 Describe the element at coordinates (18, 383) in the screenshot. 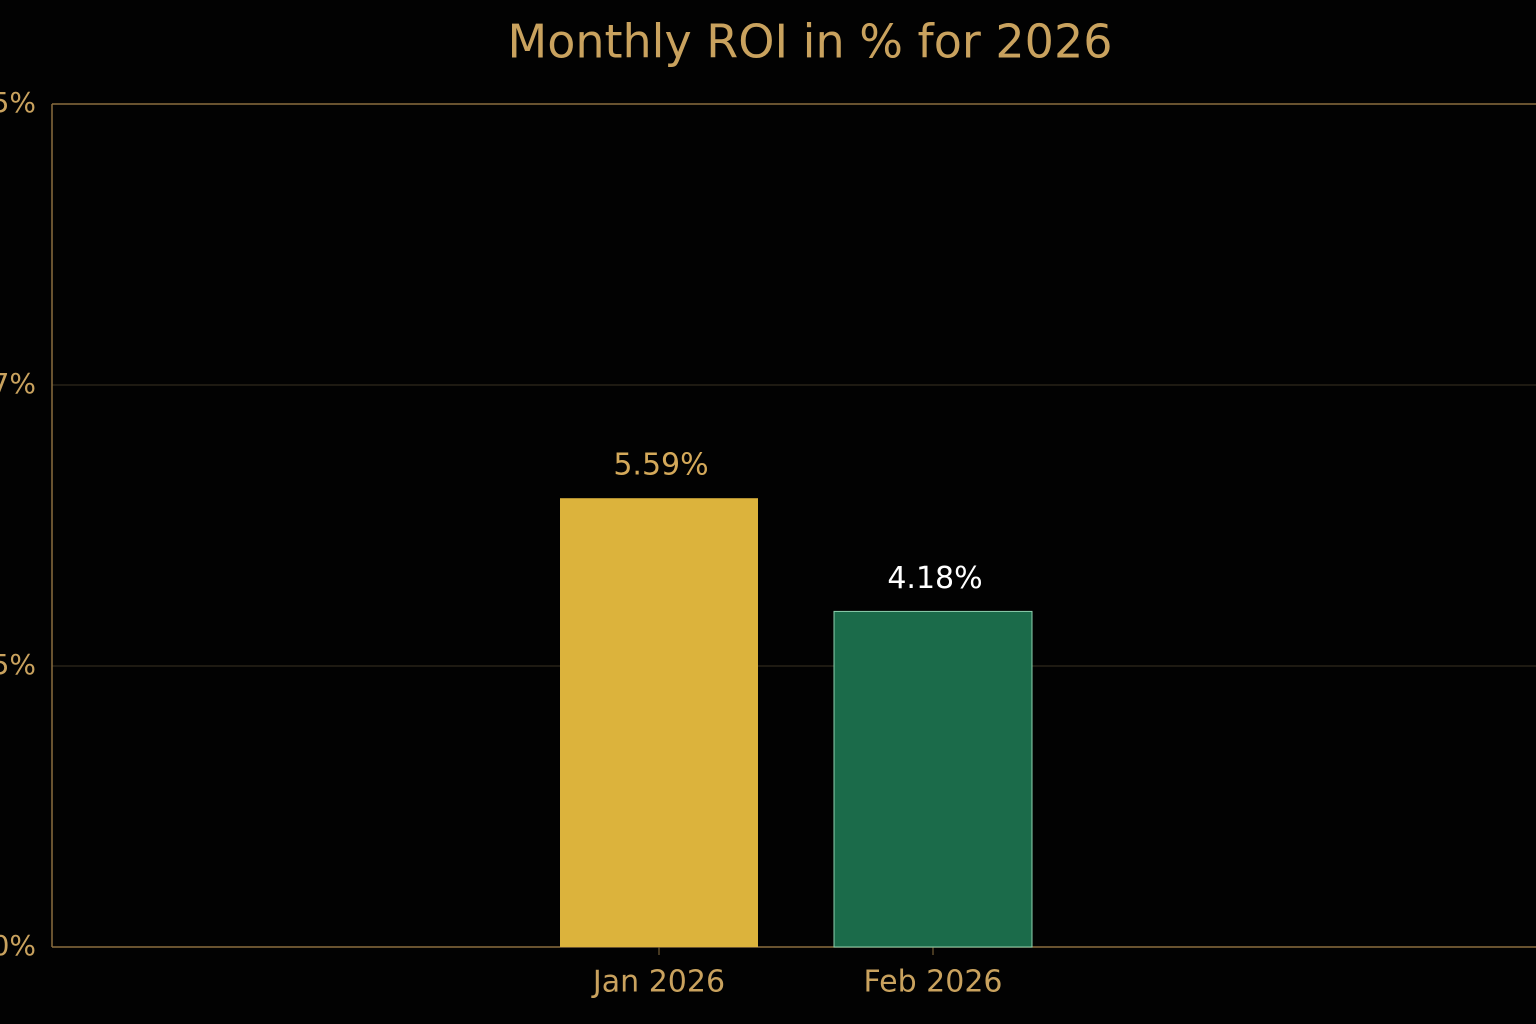

I see `y-tick-label: 7%` at that location.